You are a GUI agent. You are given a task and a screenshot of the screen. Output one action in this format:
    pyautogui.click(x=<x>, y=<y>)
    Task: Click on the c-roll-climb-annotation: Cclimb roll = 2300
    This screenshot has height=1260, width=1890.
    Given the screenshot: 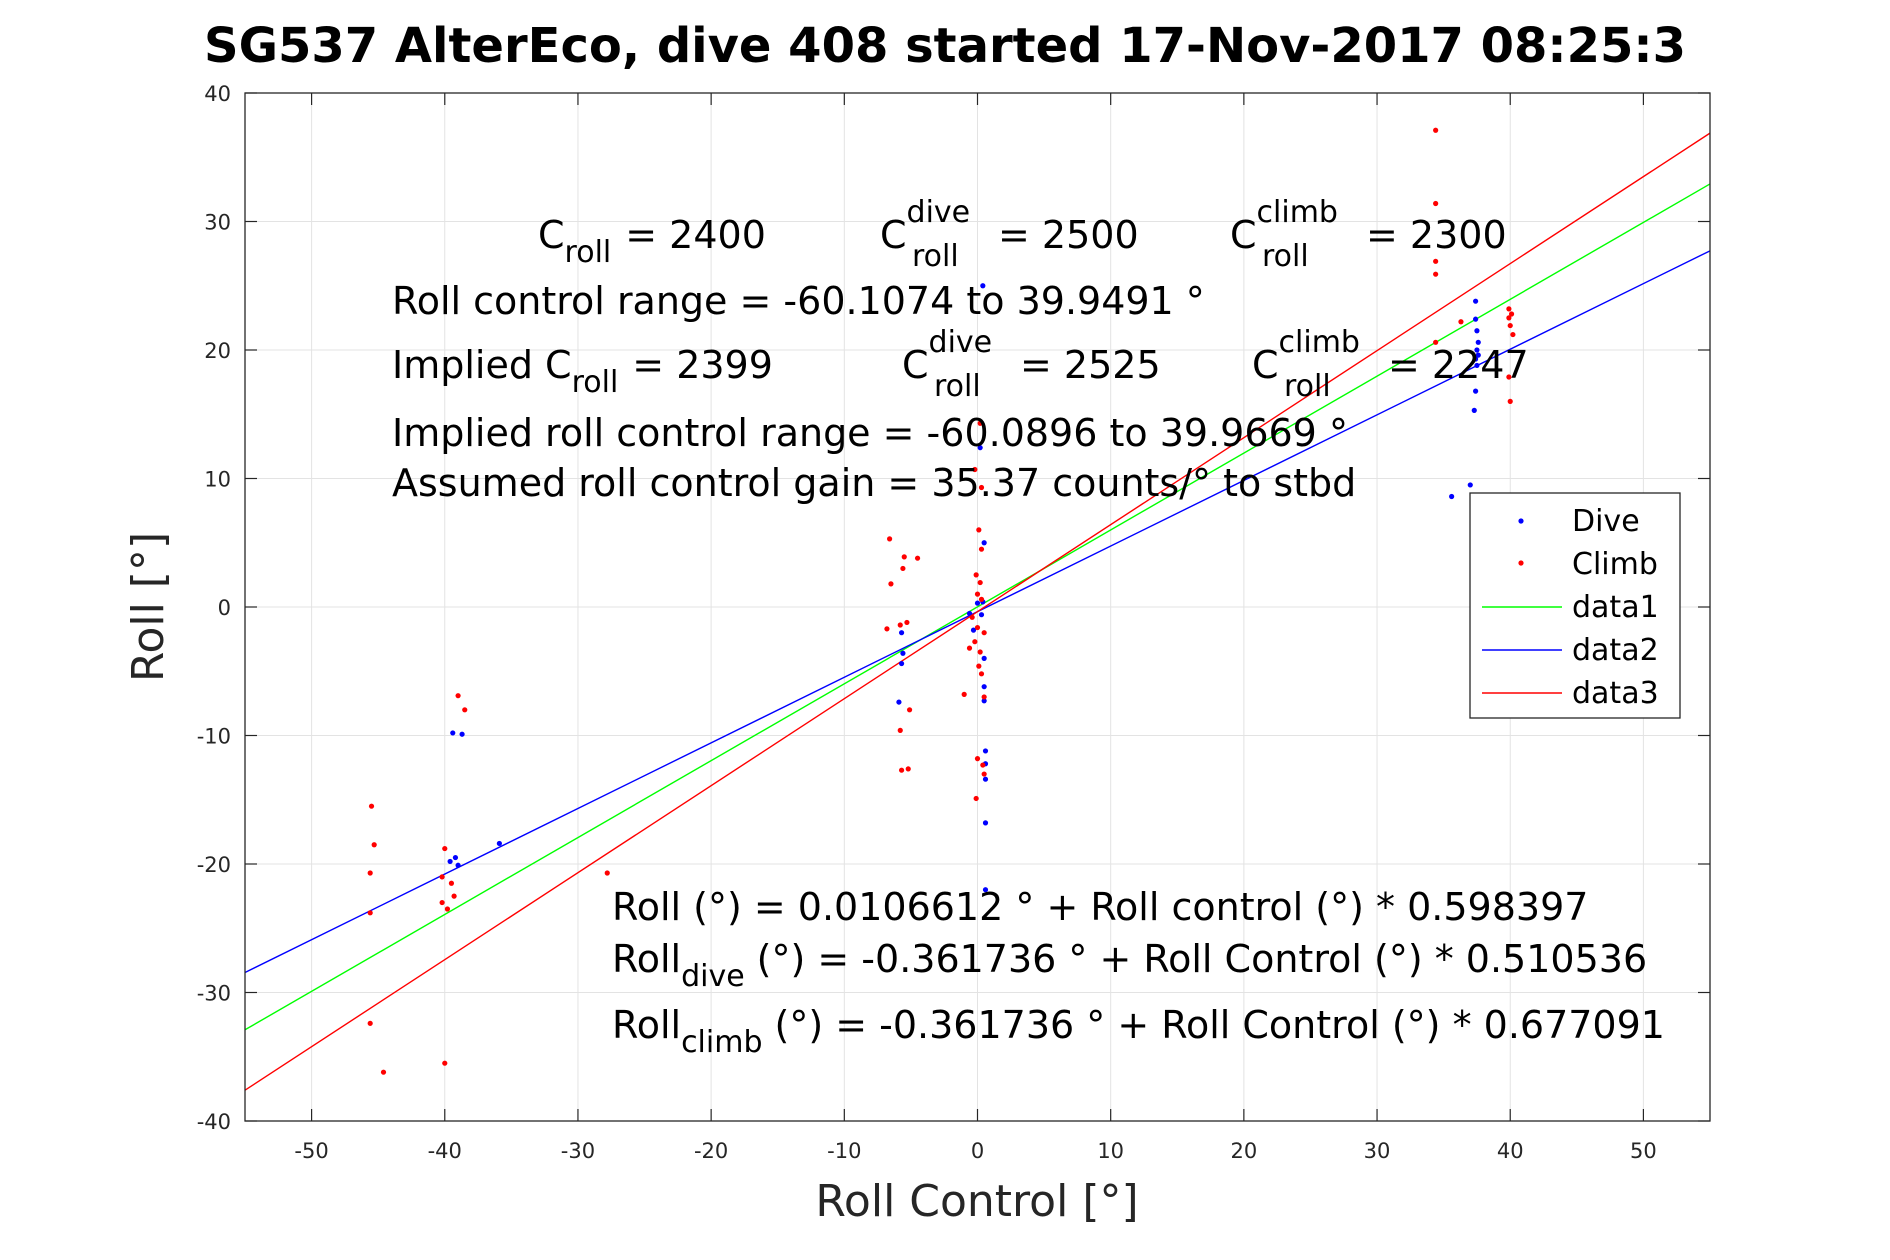 What is the action you would take?
    pyautogui.click(x=1368, y=234)
    